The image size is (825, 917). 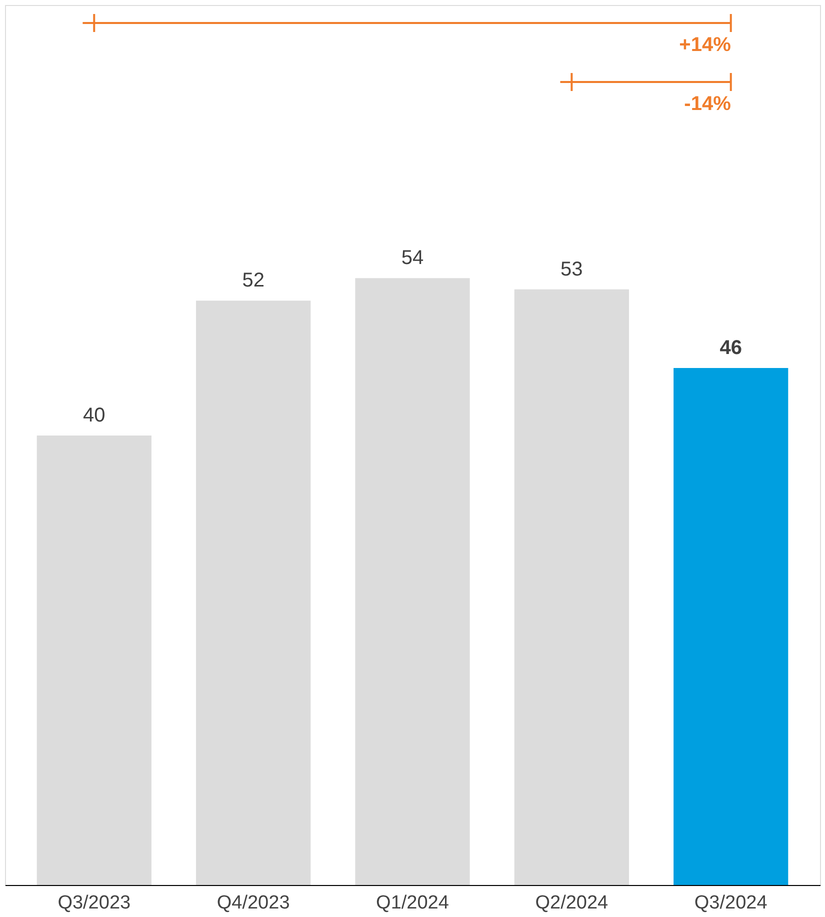 I want to click on data-label: 53, so click(x=571, y=269).